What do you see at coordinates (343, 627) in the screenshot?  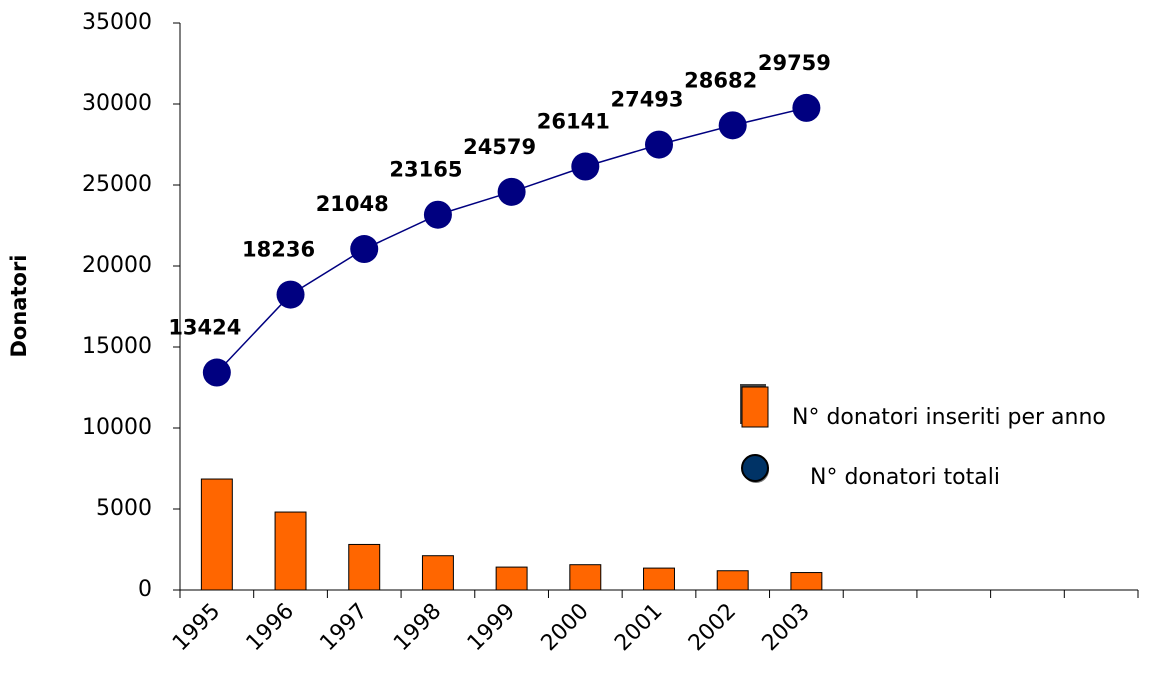 I see `x-tick-label: 1997` at bounding box center [343, 627].